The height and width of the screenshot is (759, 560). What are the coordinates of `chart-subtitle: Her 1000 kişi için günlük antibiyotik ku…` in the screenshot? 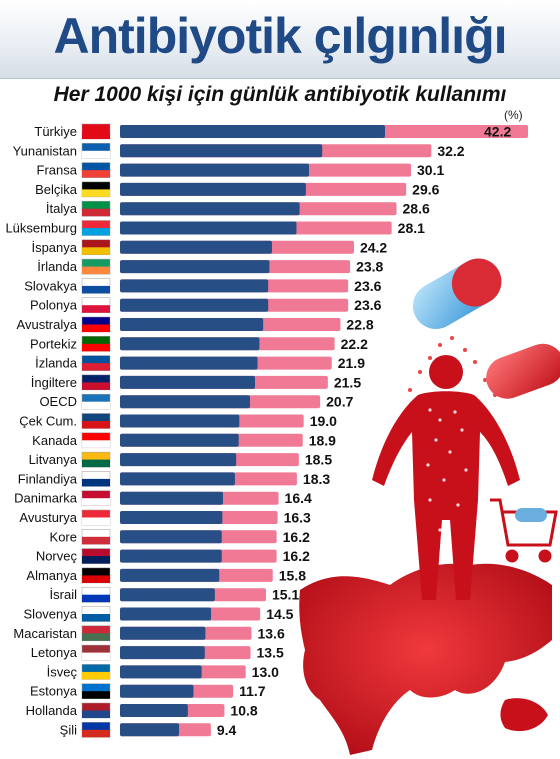 It's located at (280, 94).